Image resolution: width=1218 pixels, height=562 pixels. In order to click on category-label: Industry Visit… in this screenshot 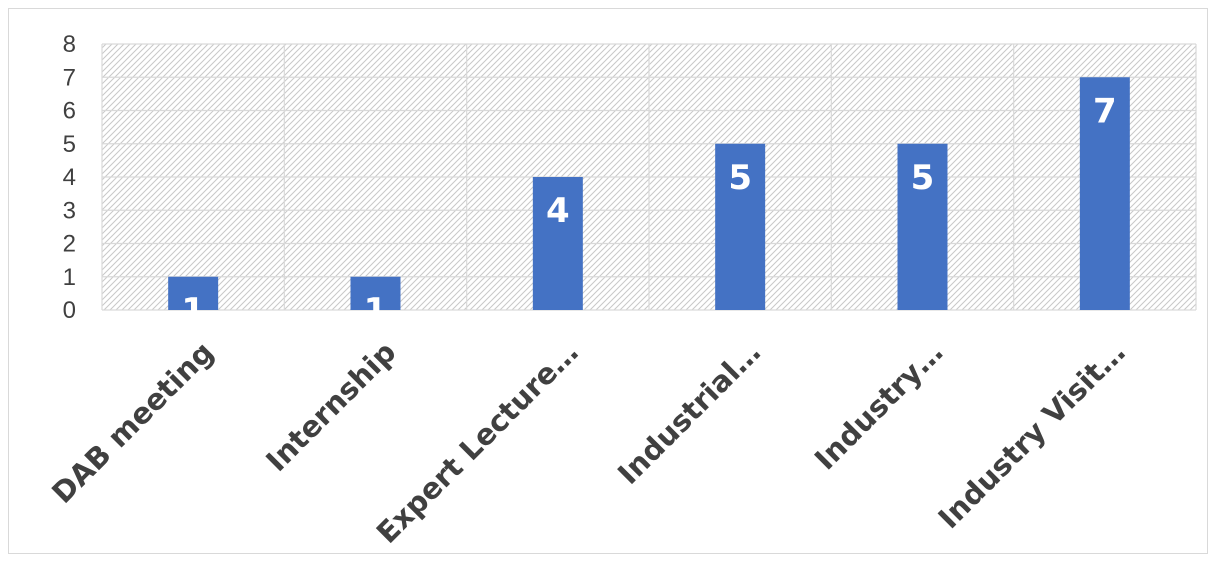, I will do `click(1032, 435)`.